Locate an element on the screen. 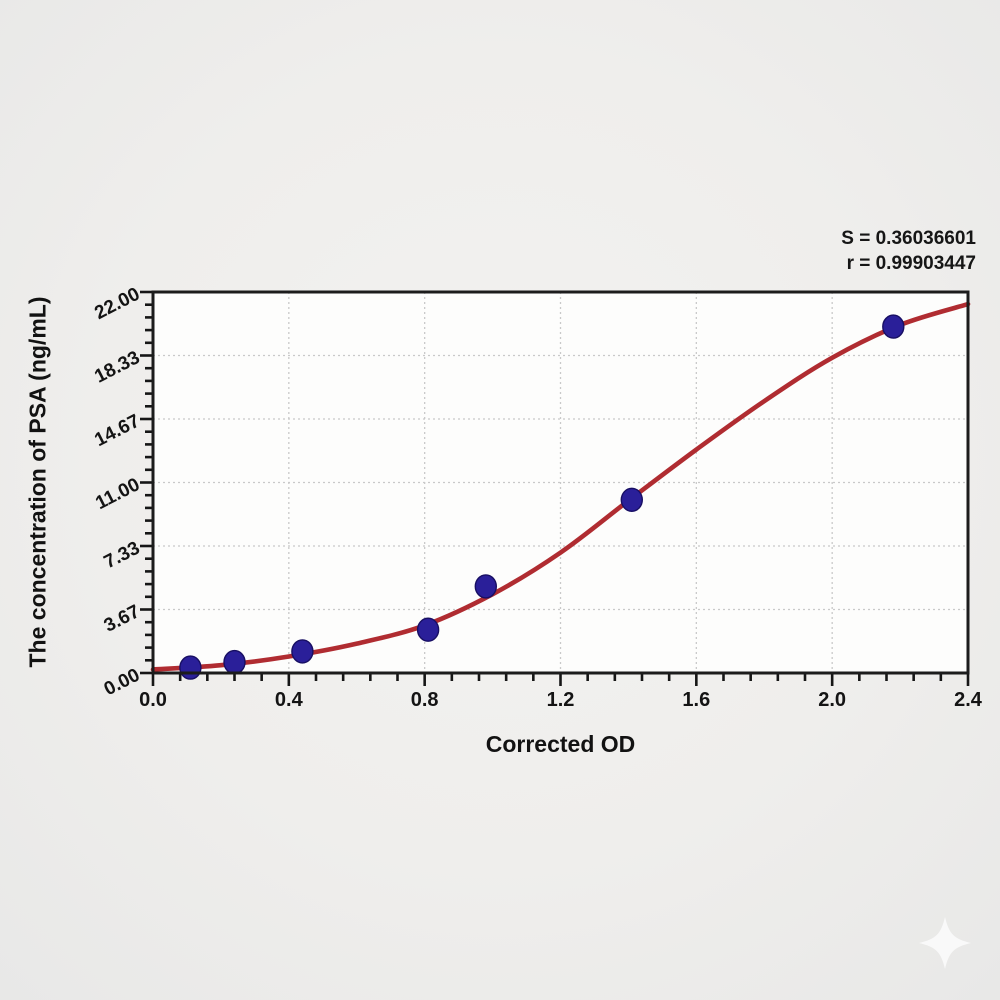 The image size is (1000, 1000). x-tick-label: 1.2 is located at coordinates (561, 700).